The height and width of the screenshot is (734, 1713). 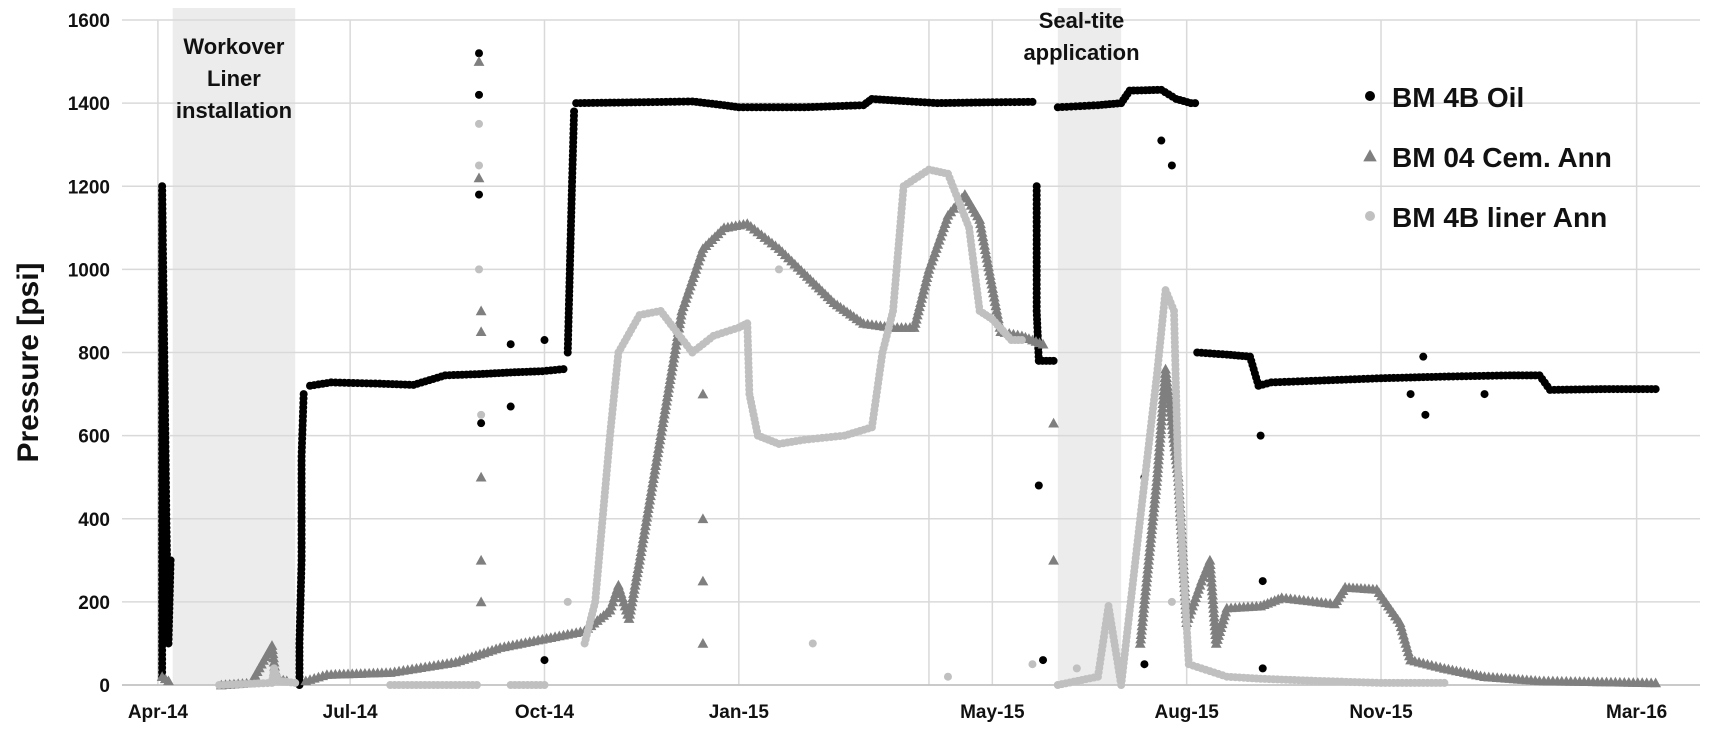 What do you see at coordinates (1636, 712) in the screenshot?
I see `x-tick-label-8: Mar-16` at bounding box center [1636, 712].